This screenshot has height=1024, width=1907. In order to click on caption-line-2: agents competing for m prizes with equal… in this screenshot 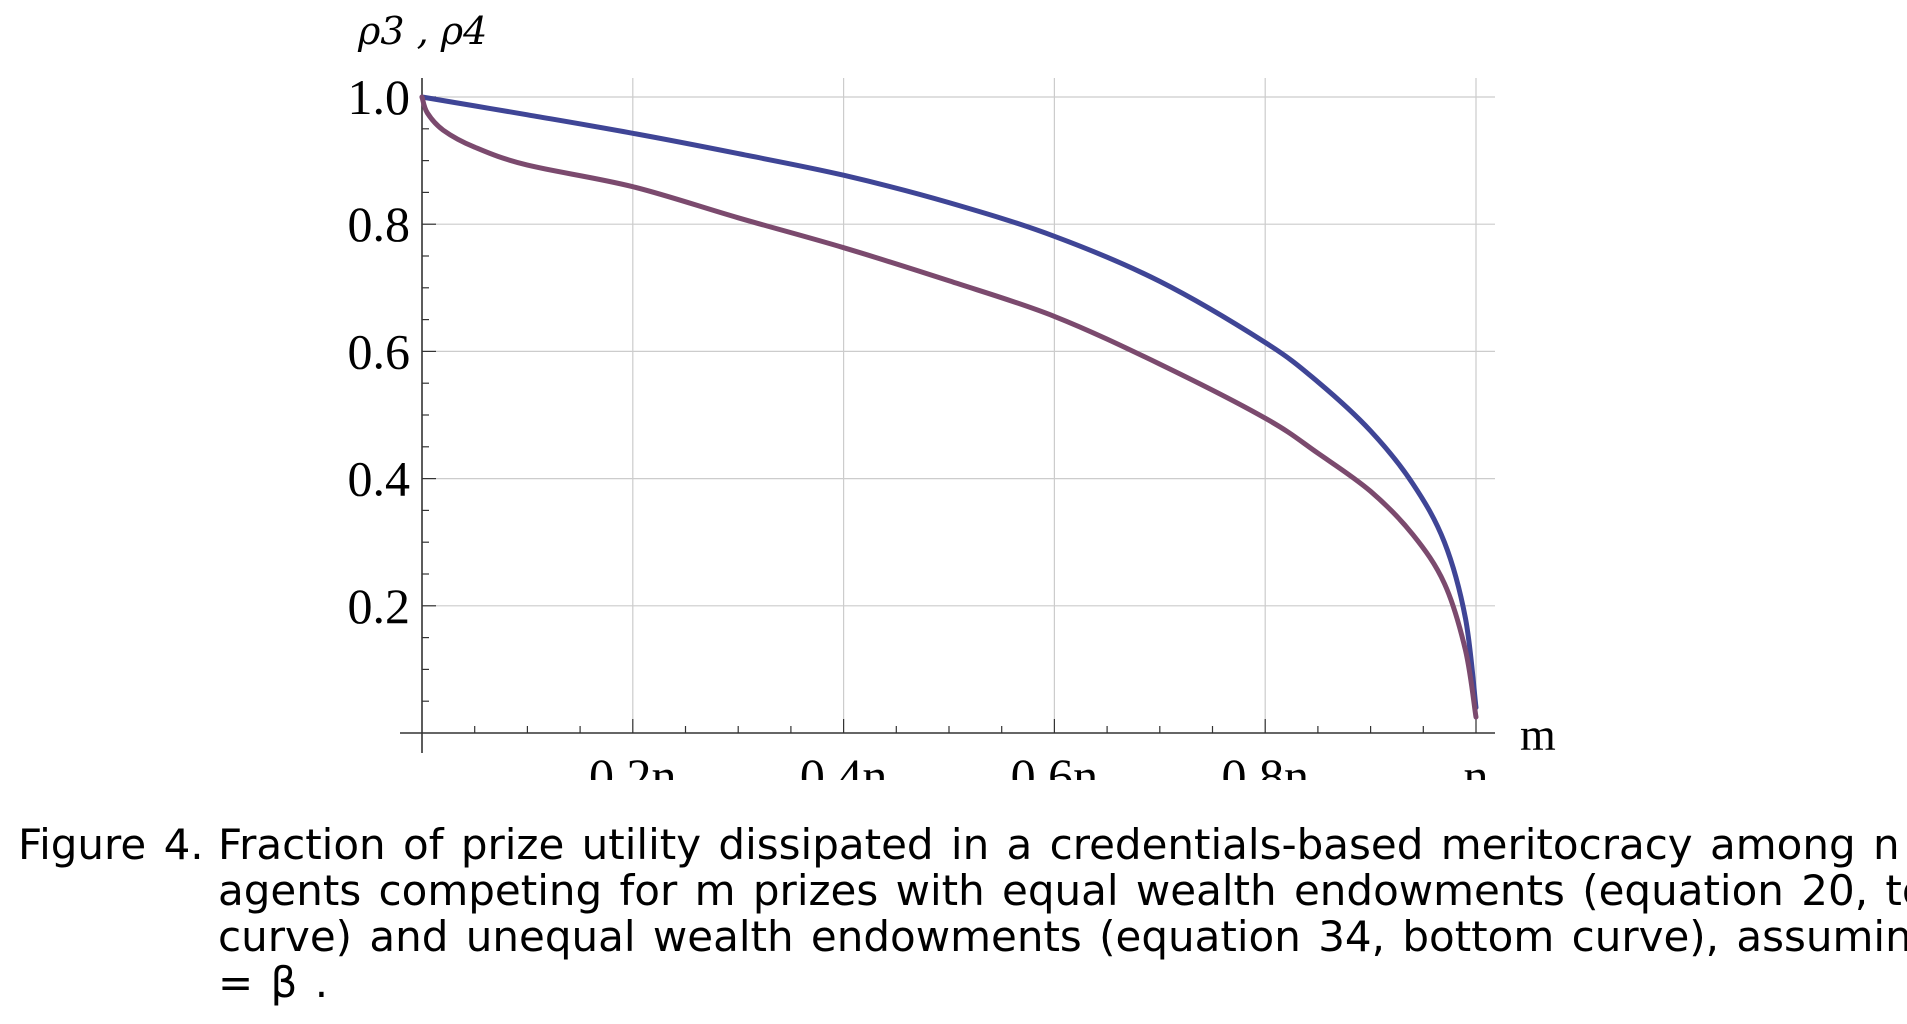, I will do `click(1062, 890)`.